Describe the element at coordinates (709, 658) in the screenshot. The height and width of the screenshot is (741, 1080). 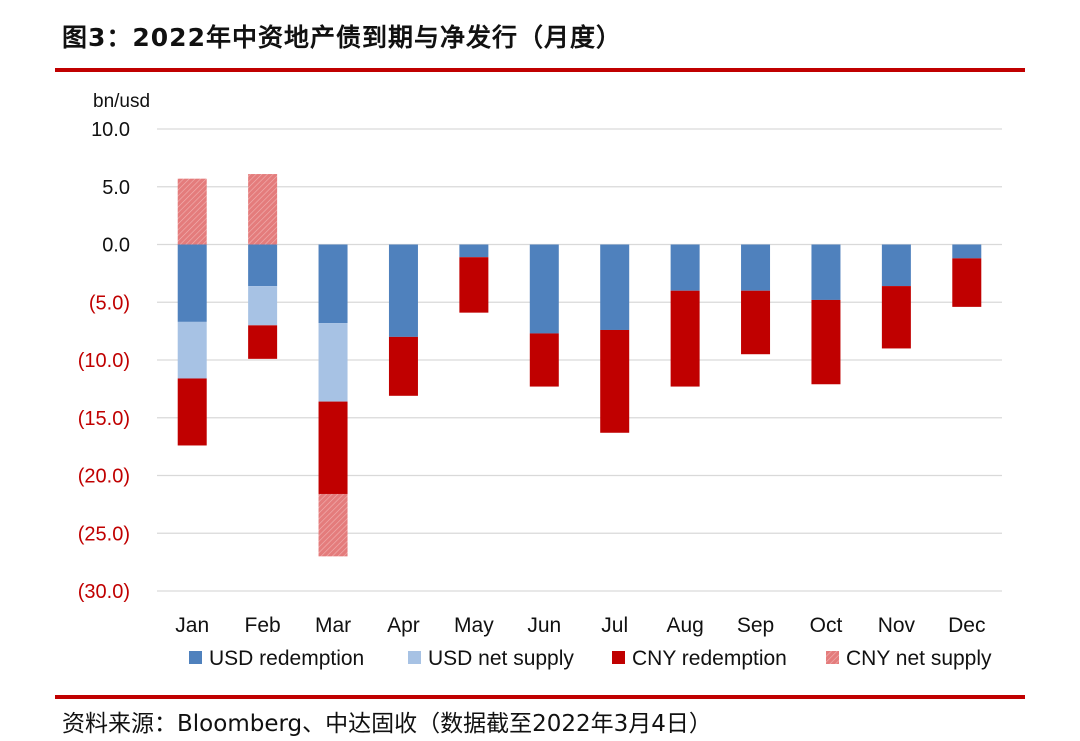
I see `legend-label: CNY redemption` at that location.